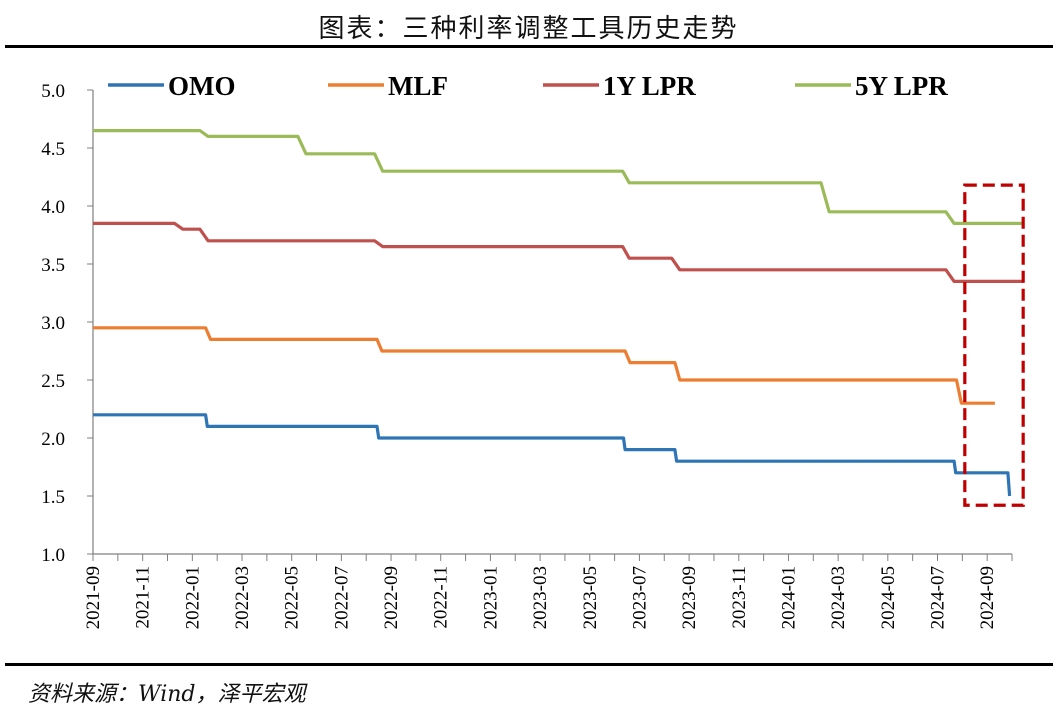 The height and width of the screenshot is (714, 1057). Describe the element at coordinates (590, 597) in the screenshot. I see `x-tick-label: 2023-05` at that location.